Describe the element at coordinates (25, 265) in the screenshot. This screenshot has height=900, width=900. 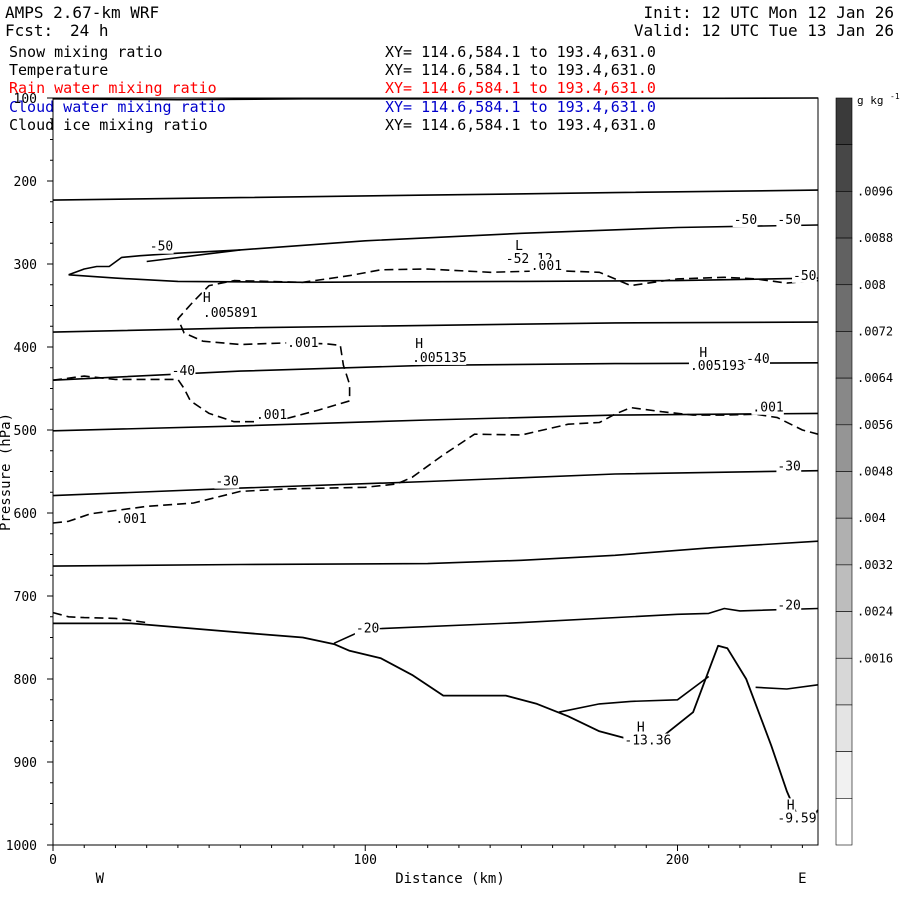
I see `y-tick-label: 300` at that location.